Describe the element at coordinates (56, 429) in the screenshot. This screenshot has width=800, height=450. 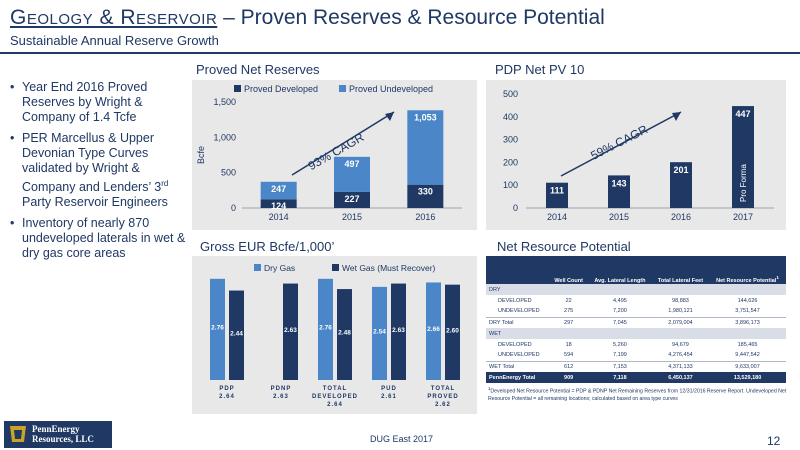
I see `logo-line1: PennEnergy` at that location.